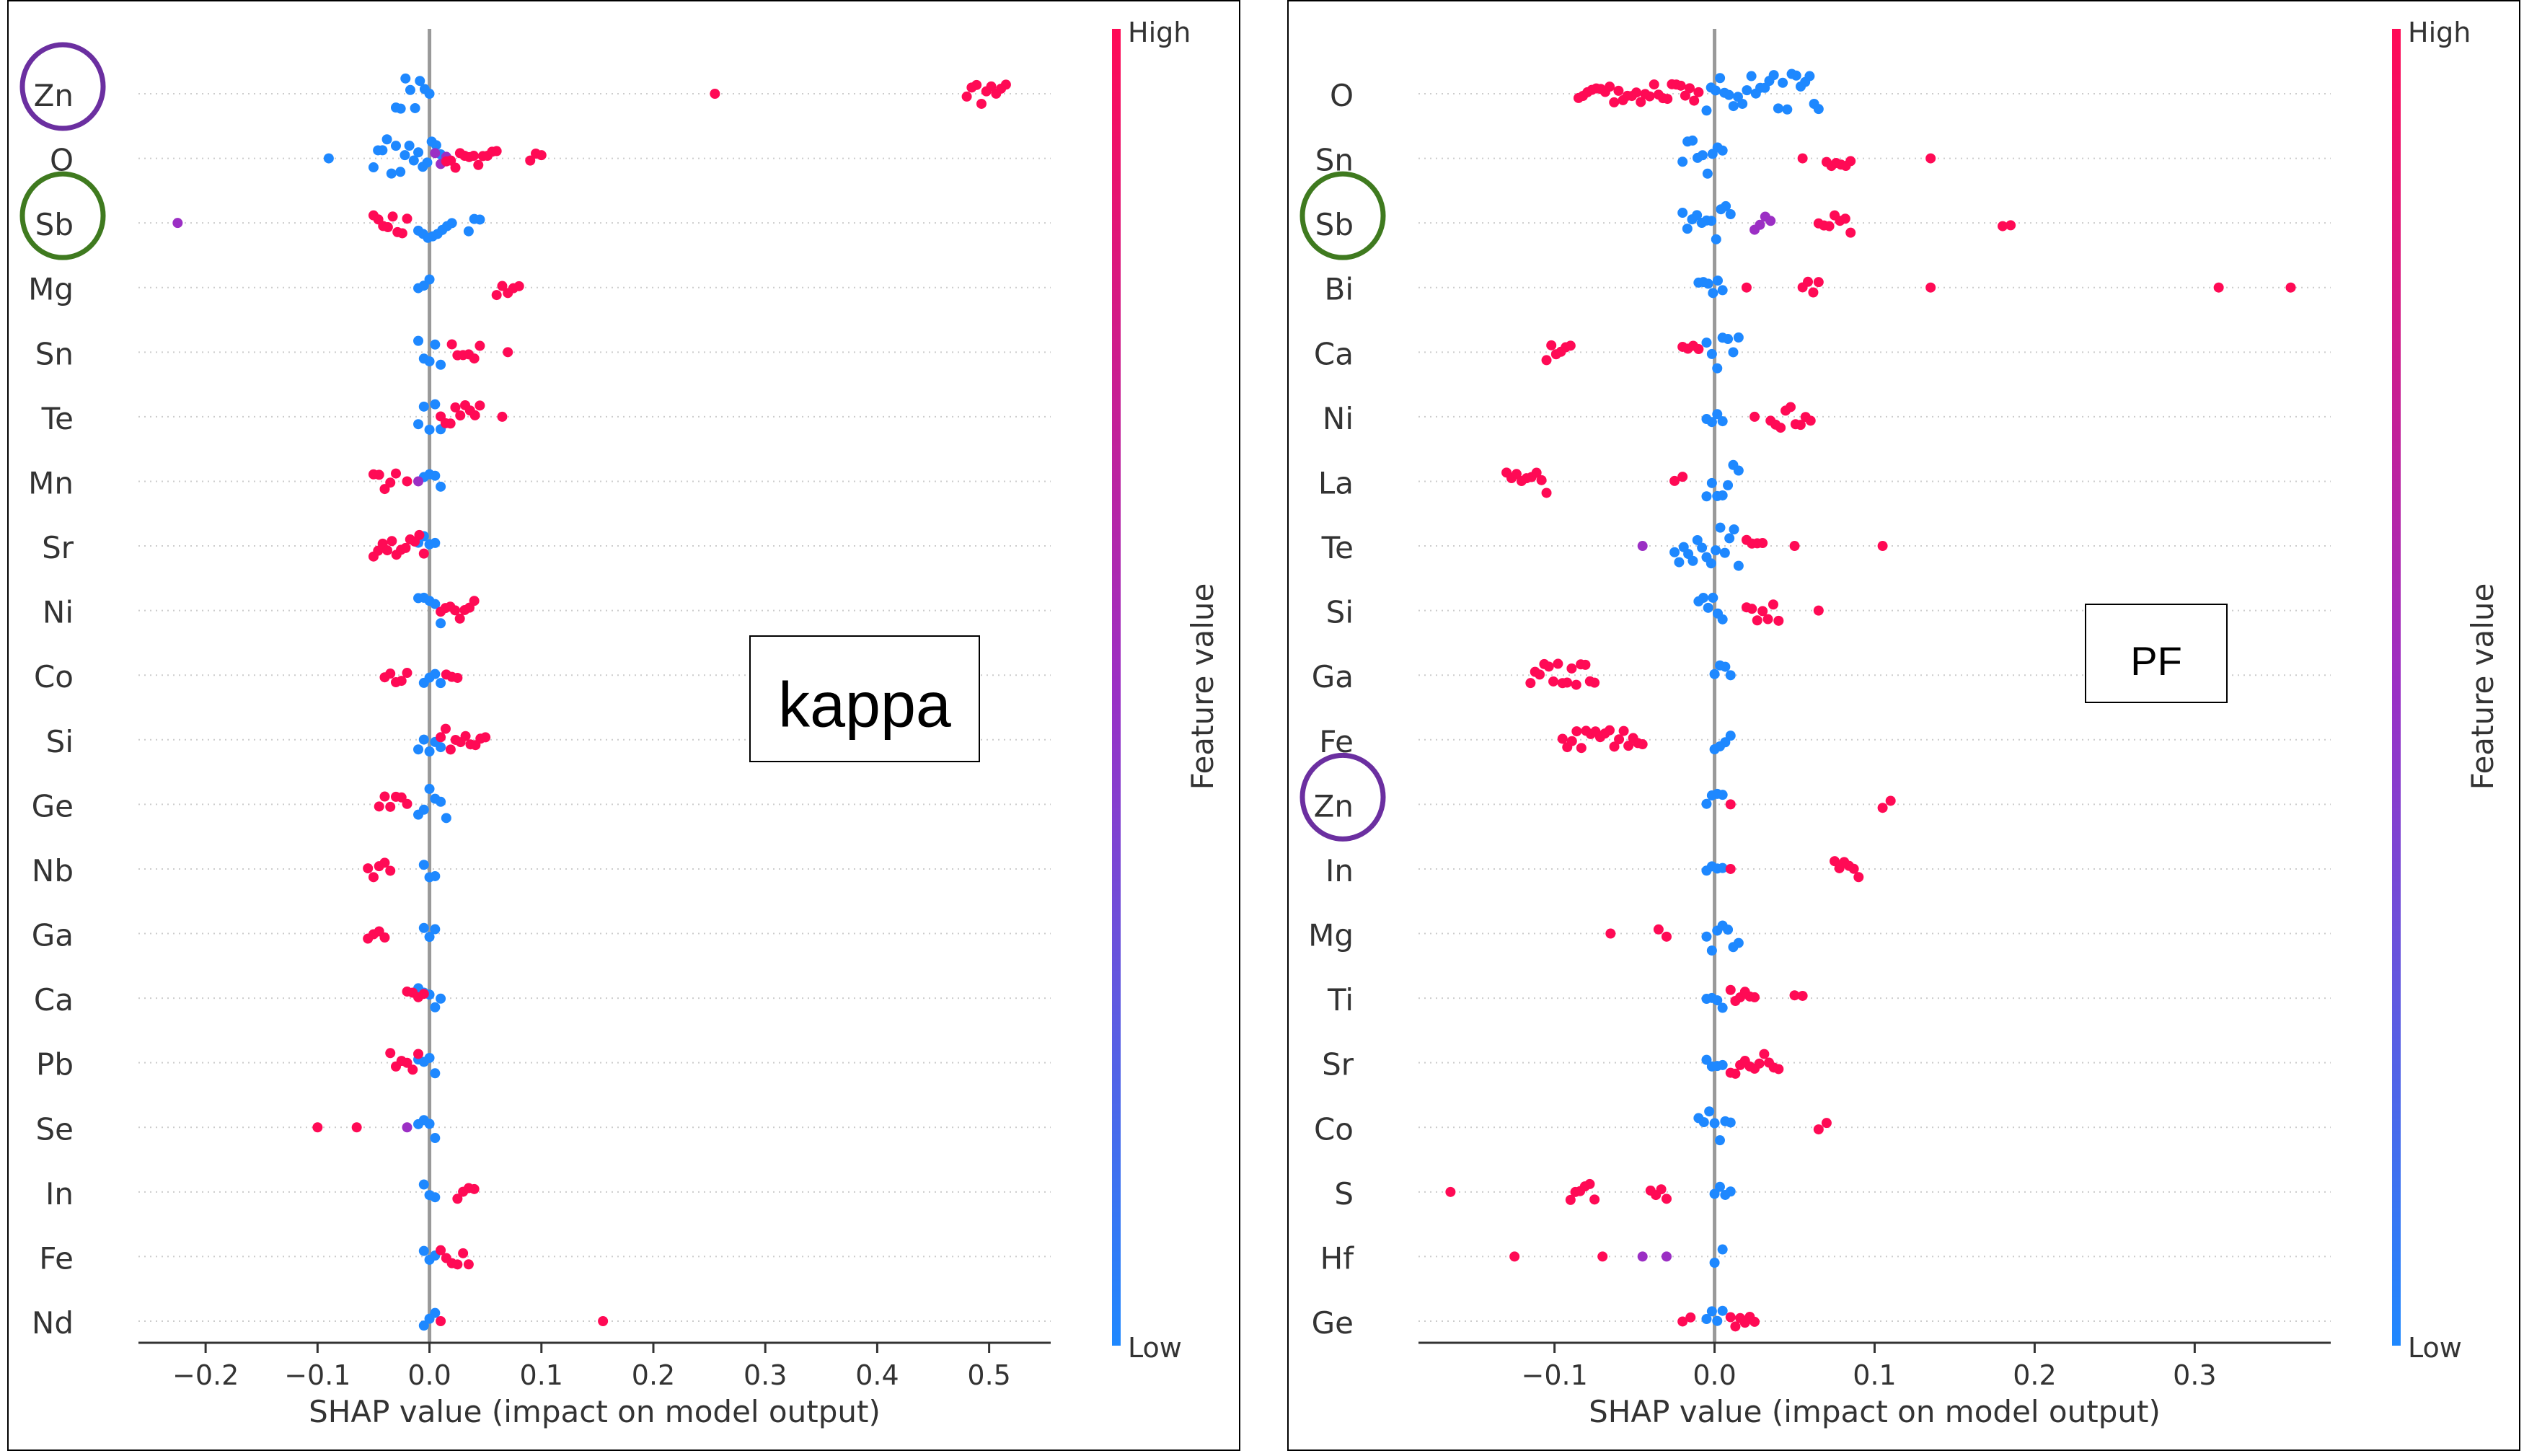 This screenshot has width=2524, height=1456. I want to click on feature-label: Te, so click(57, 418).